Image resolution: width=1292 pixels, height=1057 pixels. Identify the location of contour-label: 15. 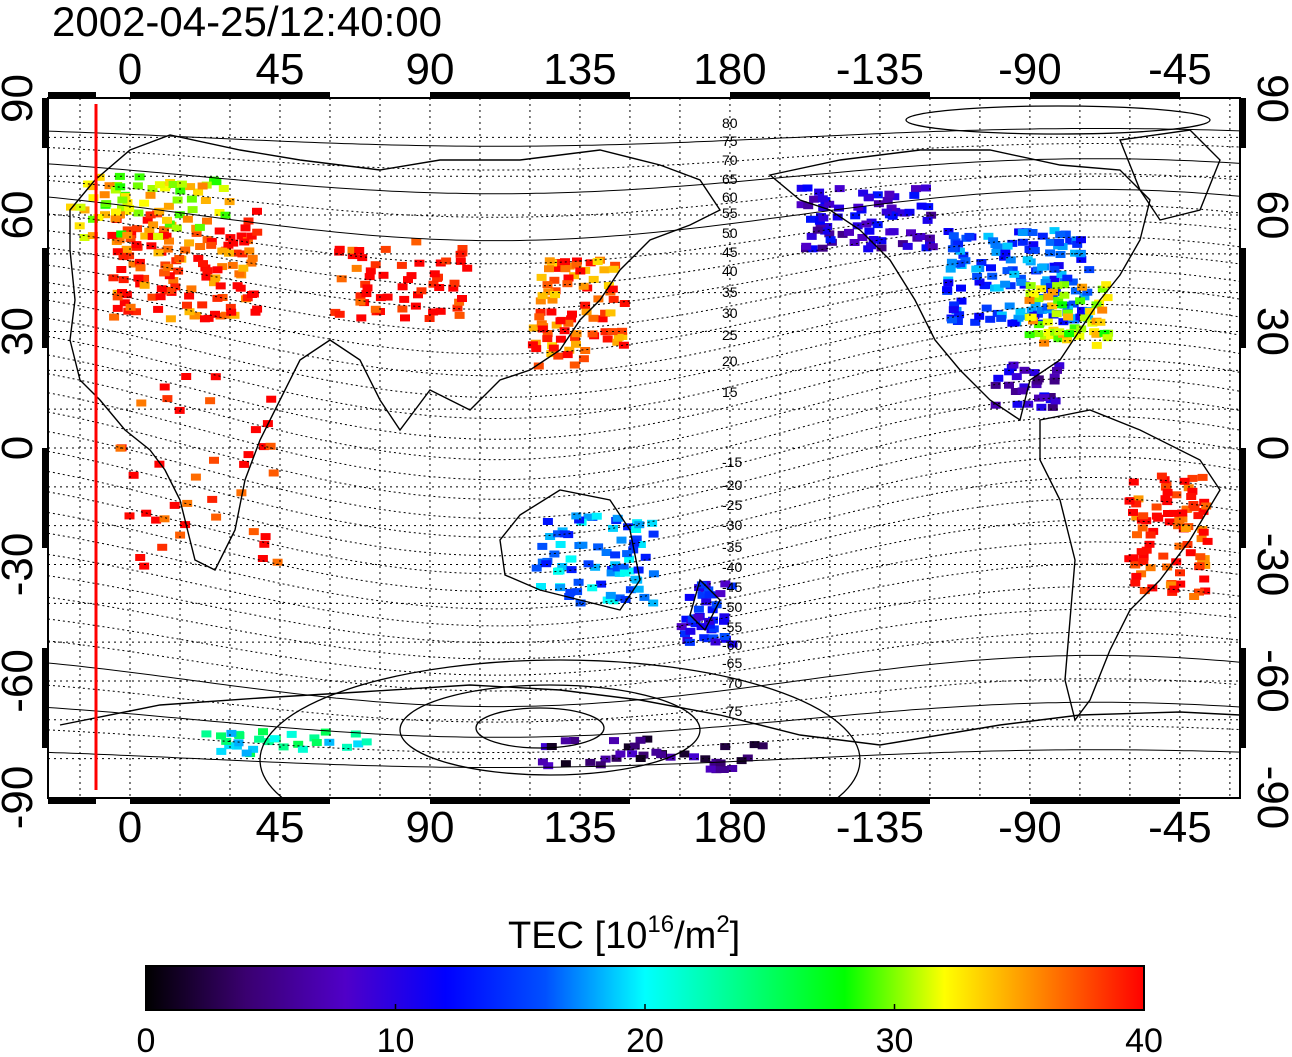
(730, 392).